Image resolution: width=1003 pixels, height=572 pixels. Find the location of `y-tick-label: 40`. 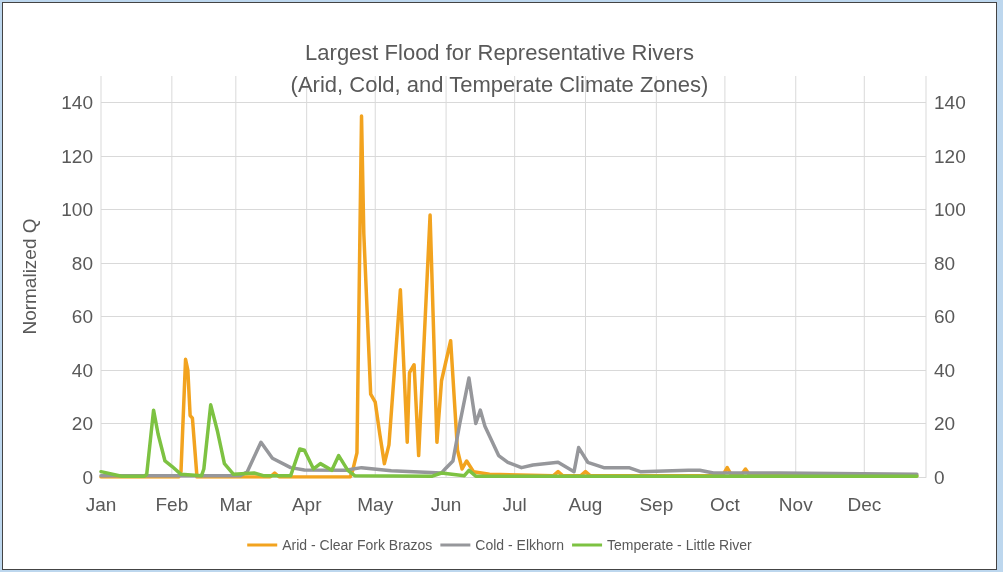

y-tick-label: 40 is located at coordinates (82, 370).